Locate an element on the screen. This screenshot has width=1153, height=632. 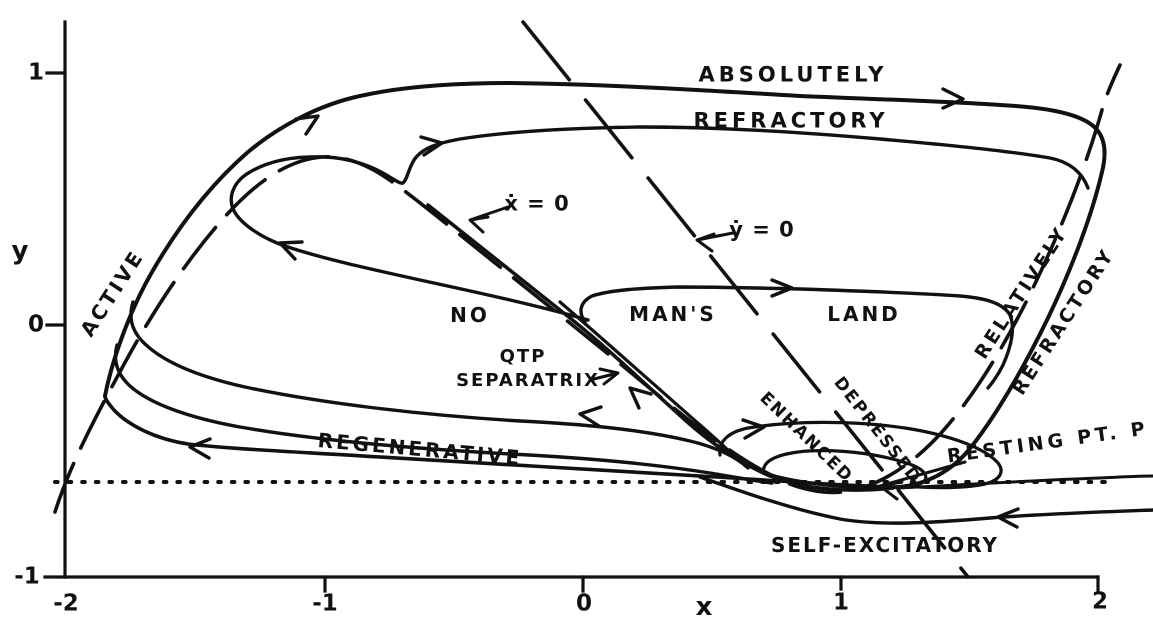
x-nullcline-pointer is located at coordinates (489, 219).